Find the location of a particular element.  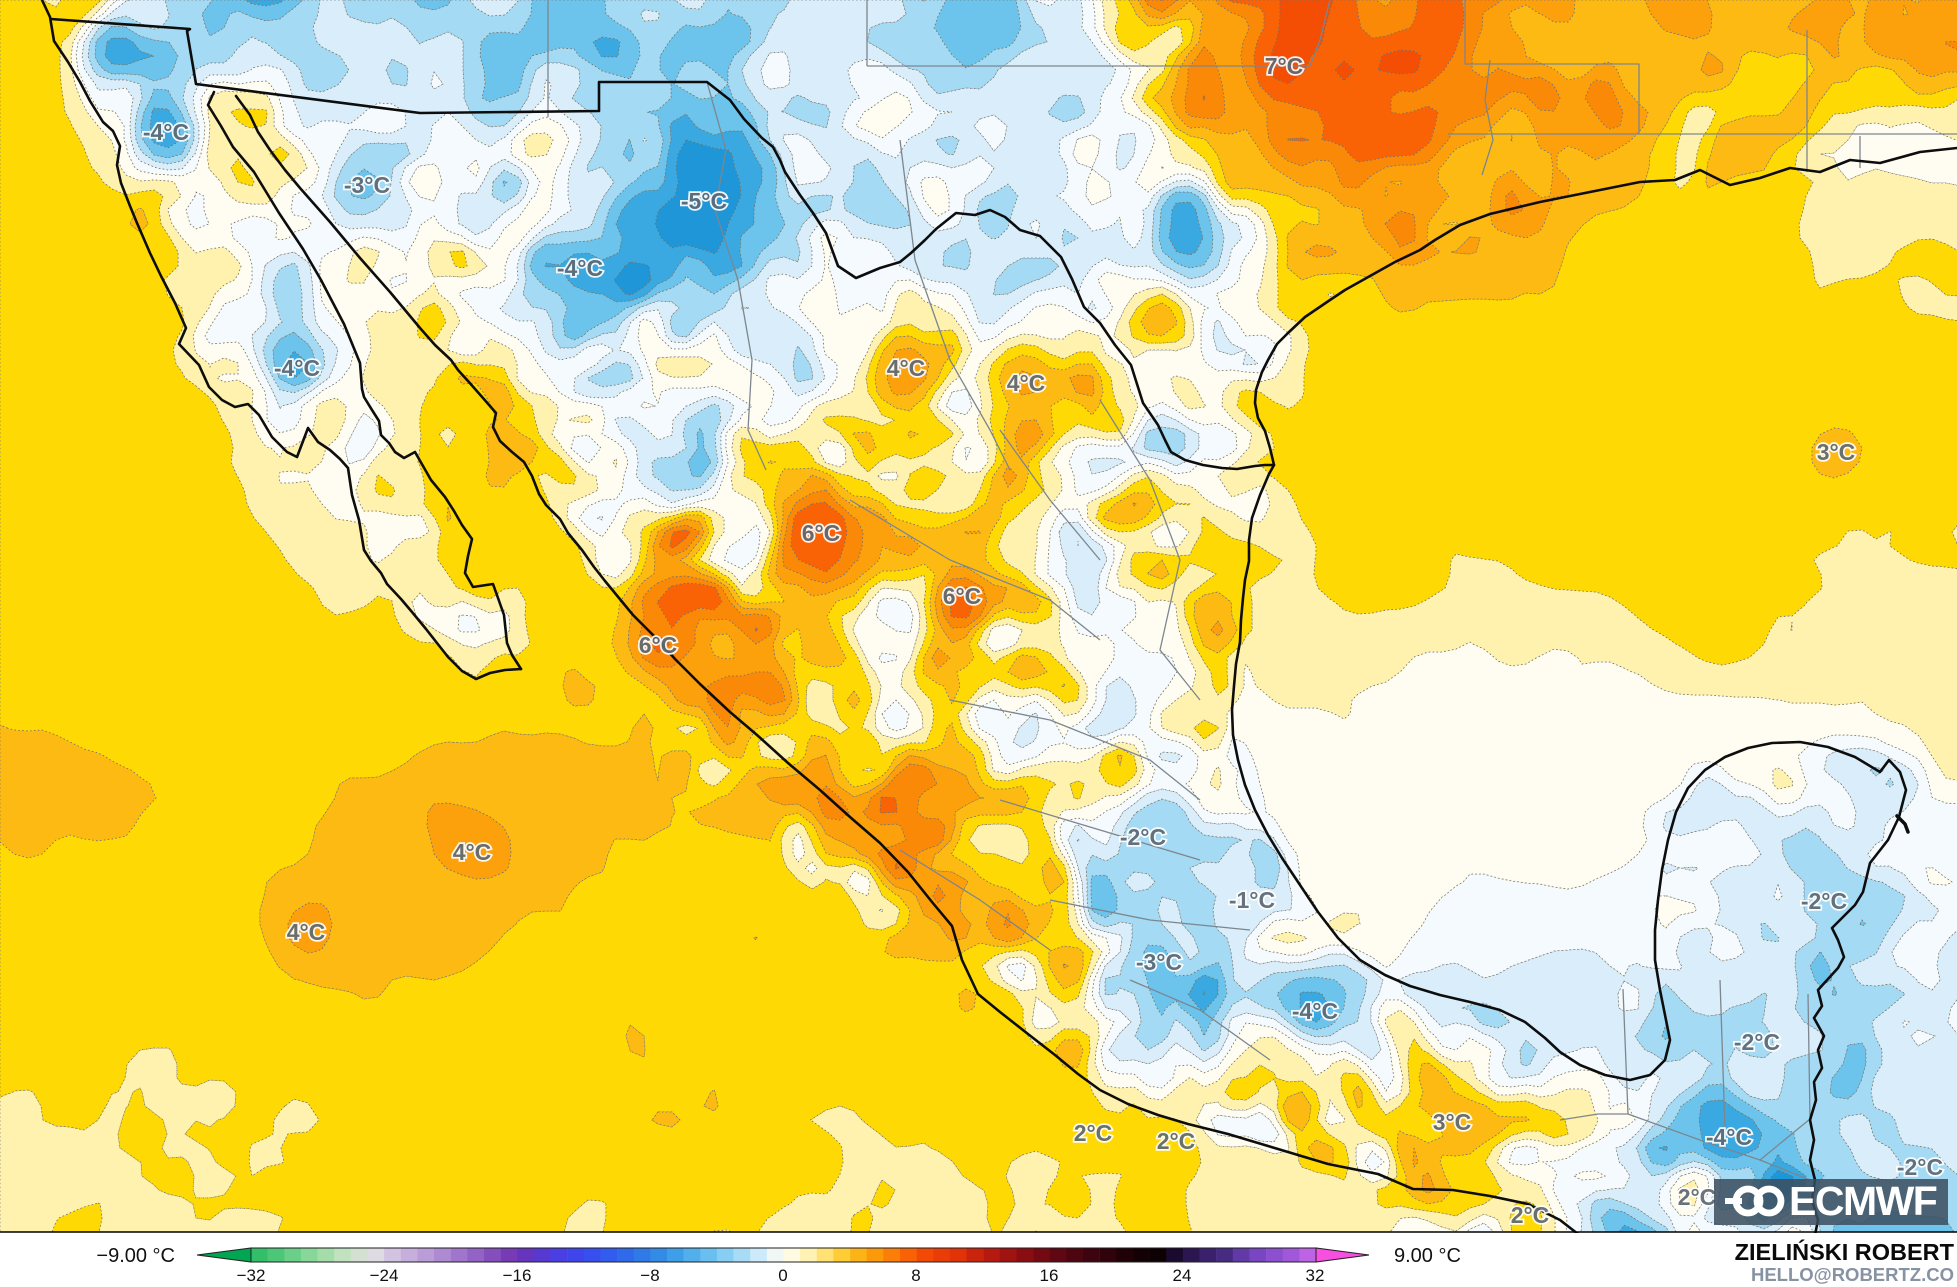

svg-text: −9.00 °C is located at coordinates (135, 1256).